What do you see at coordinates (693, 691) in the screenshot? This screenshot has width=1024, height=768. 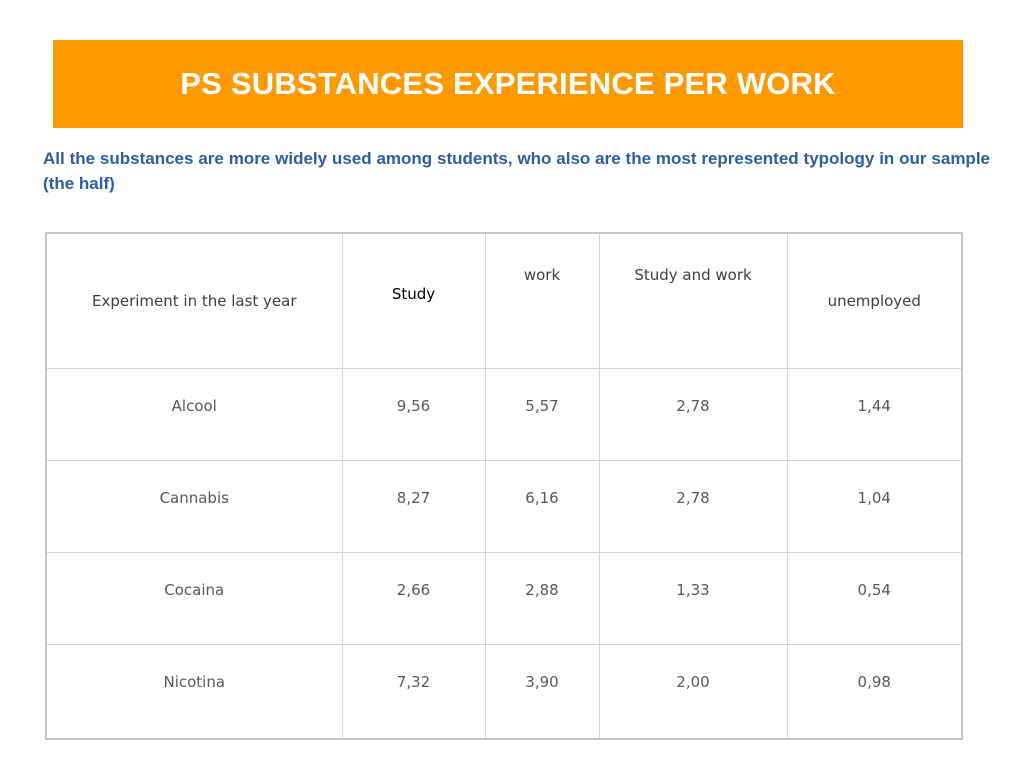 I see `cell-study-and-work: 2,00` at bounding box center [693, 691].